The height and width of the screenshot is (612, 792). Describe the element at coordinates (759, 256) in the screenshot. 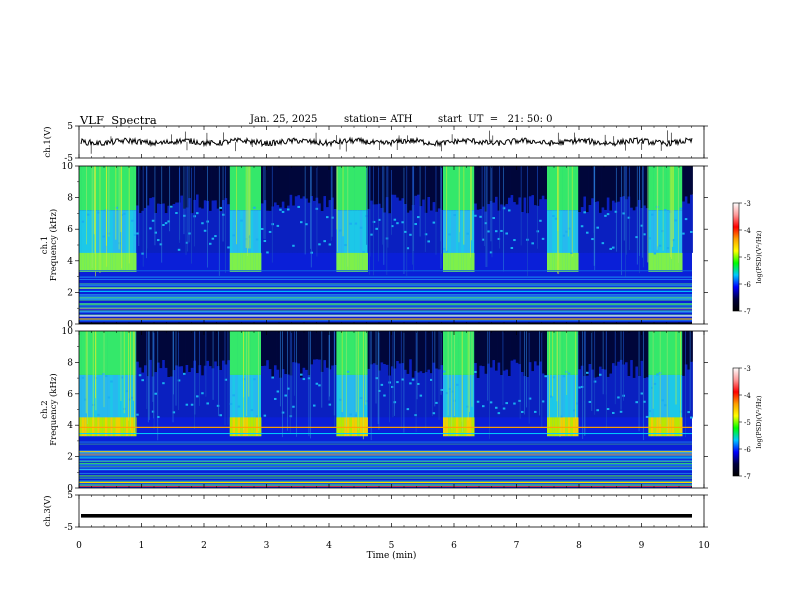

I see `colorbar-label: log(PSD)(V²/Hz)` at that location.